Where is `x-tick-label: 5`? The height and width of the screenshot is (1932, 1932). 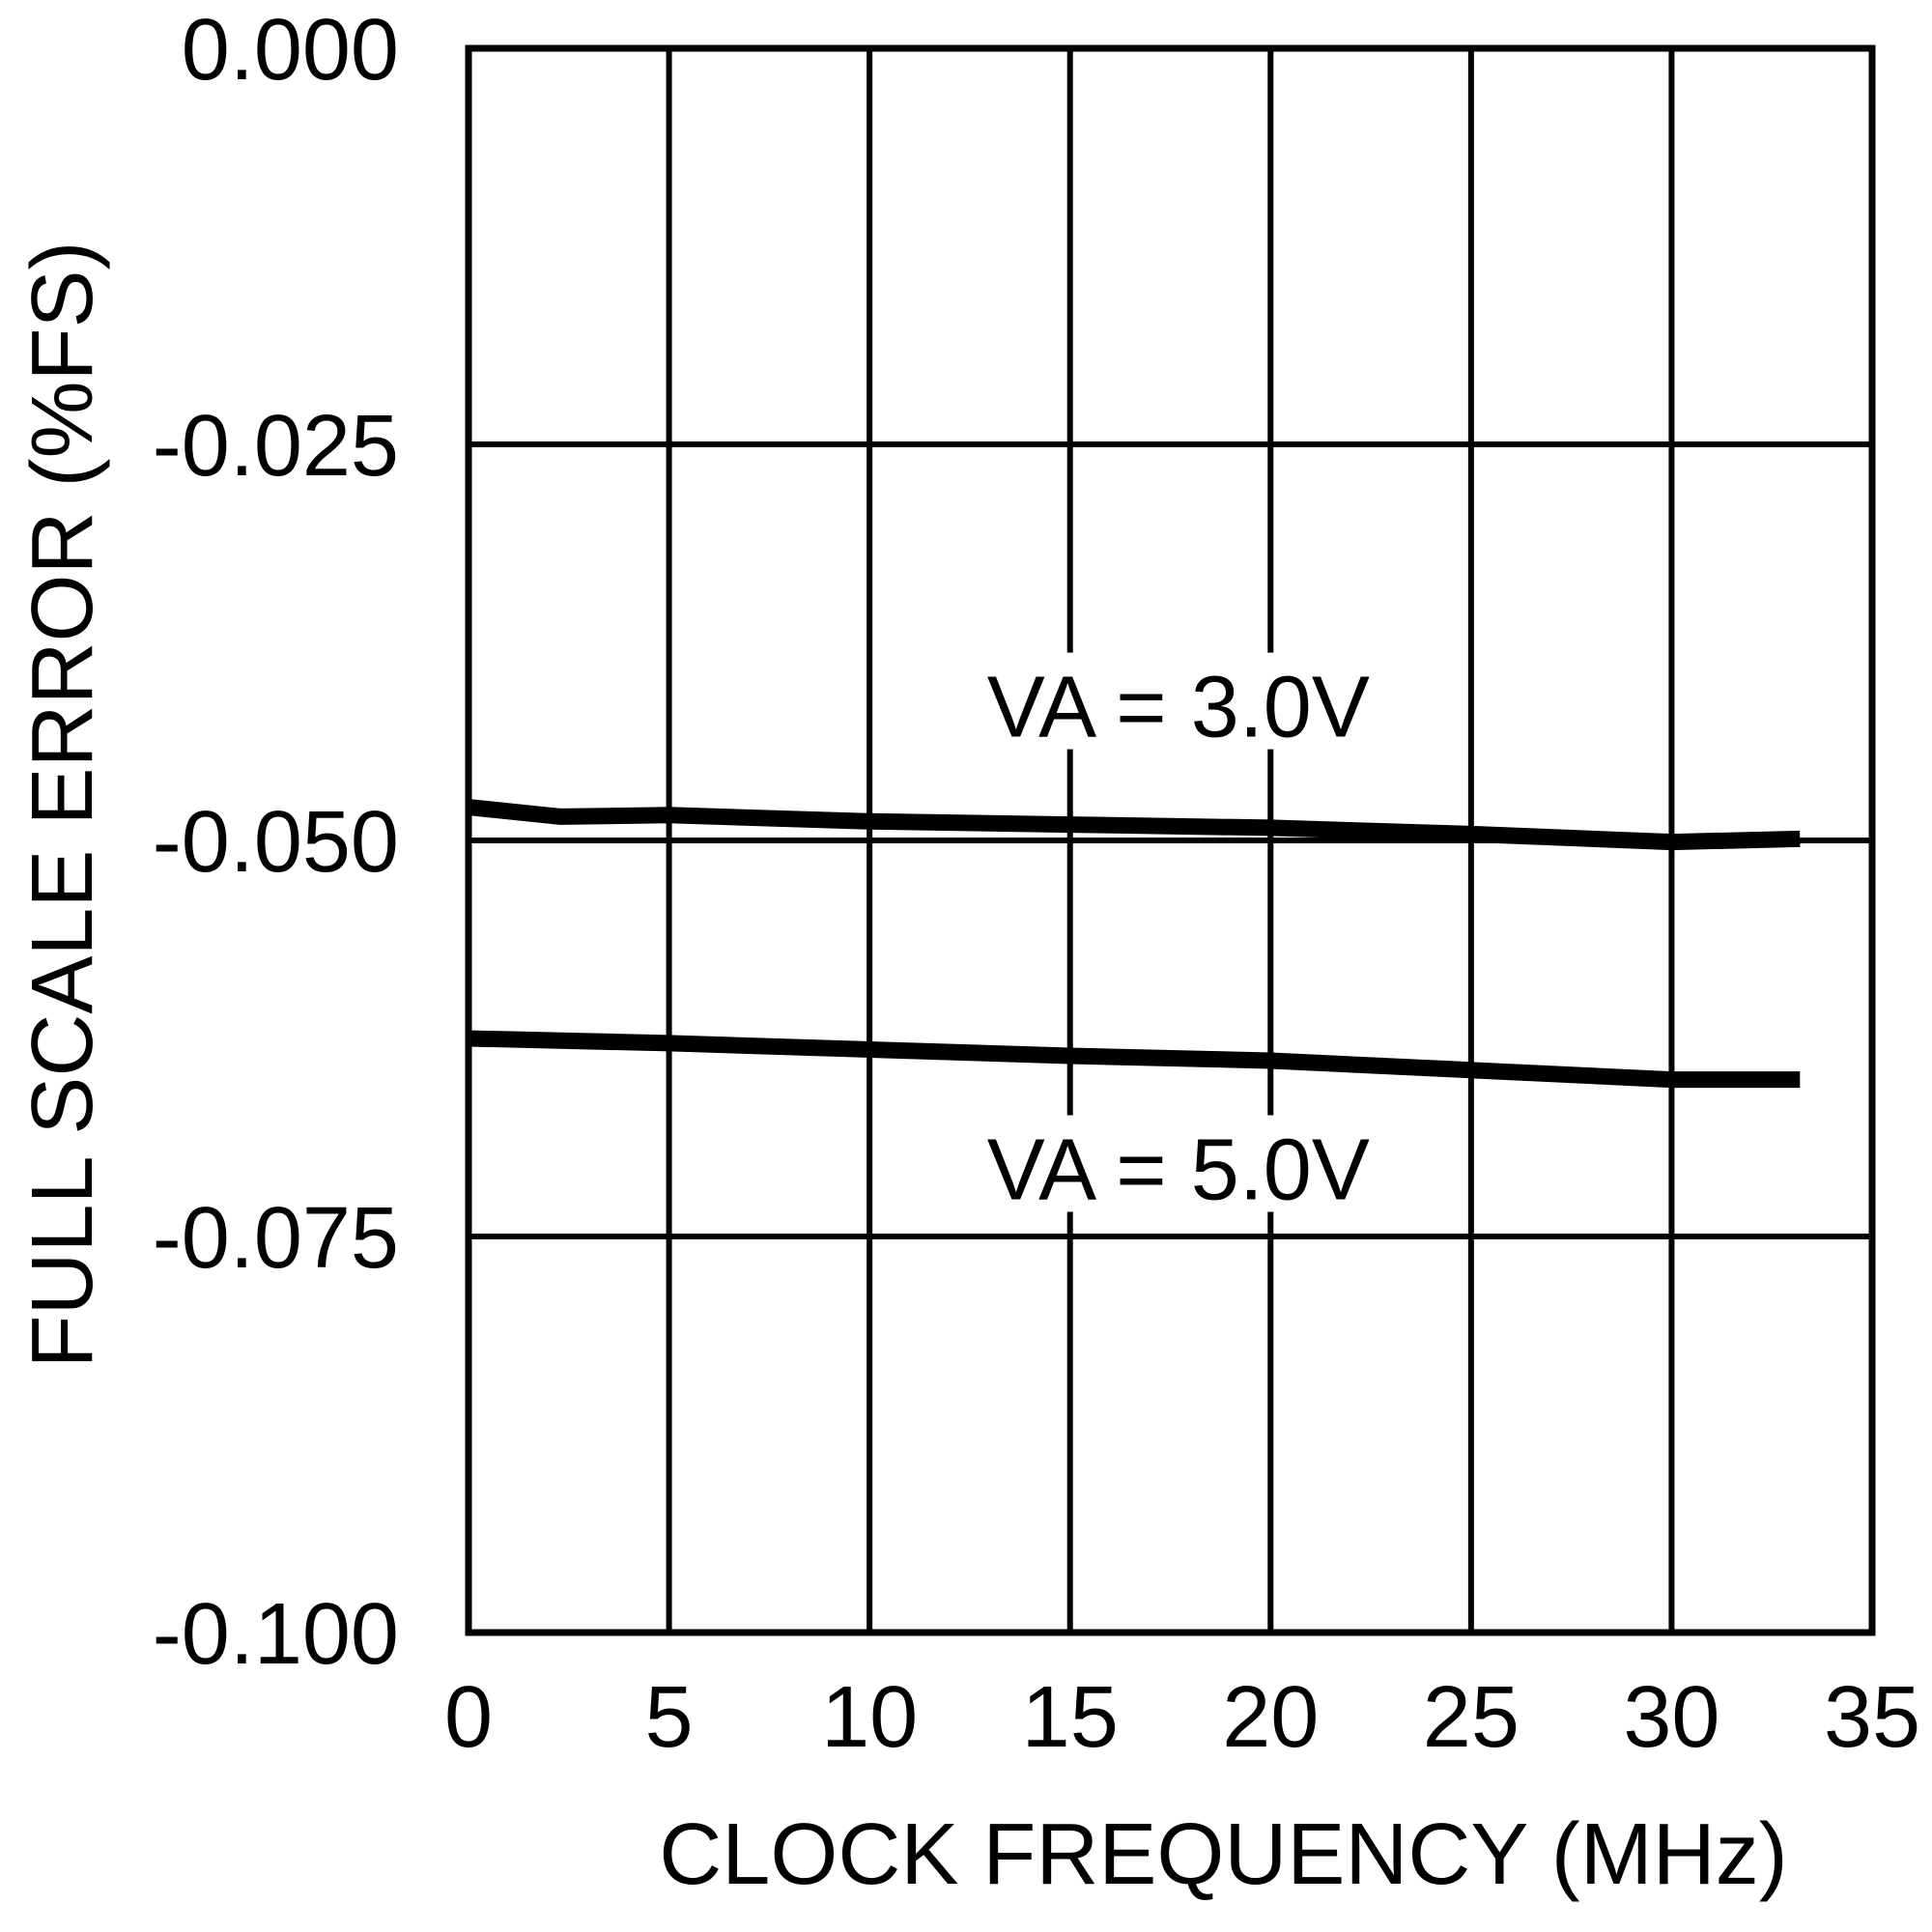
x-tick-label: 5 is located at coordinates (669, 1717).